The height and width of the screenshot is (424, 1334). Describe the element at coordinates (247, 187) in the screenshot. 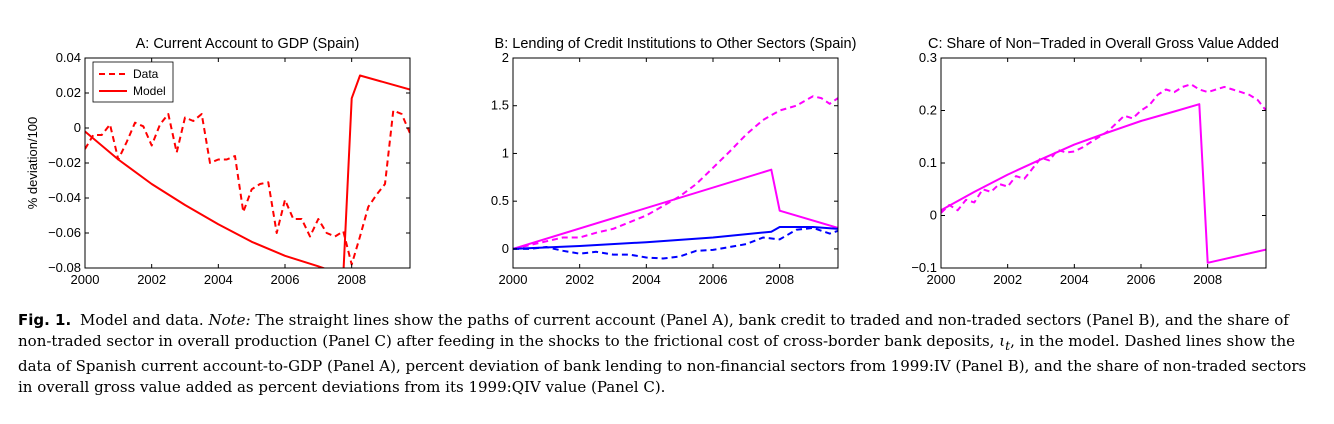

I see `panel-a-series-0-line` at that location.